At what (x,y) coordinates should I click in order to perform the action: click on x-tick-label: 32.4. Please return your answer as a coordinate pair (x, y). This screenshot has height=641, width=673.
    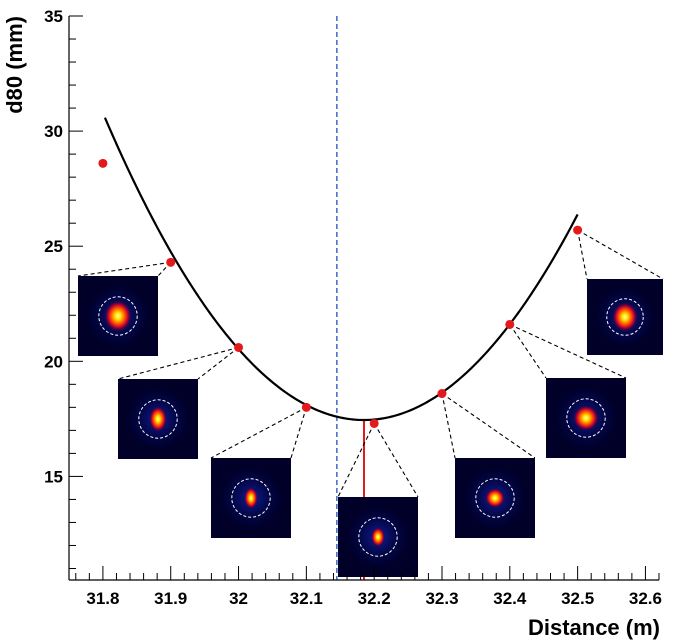
    Looking at the image, I should click on (510, 598).